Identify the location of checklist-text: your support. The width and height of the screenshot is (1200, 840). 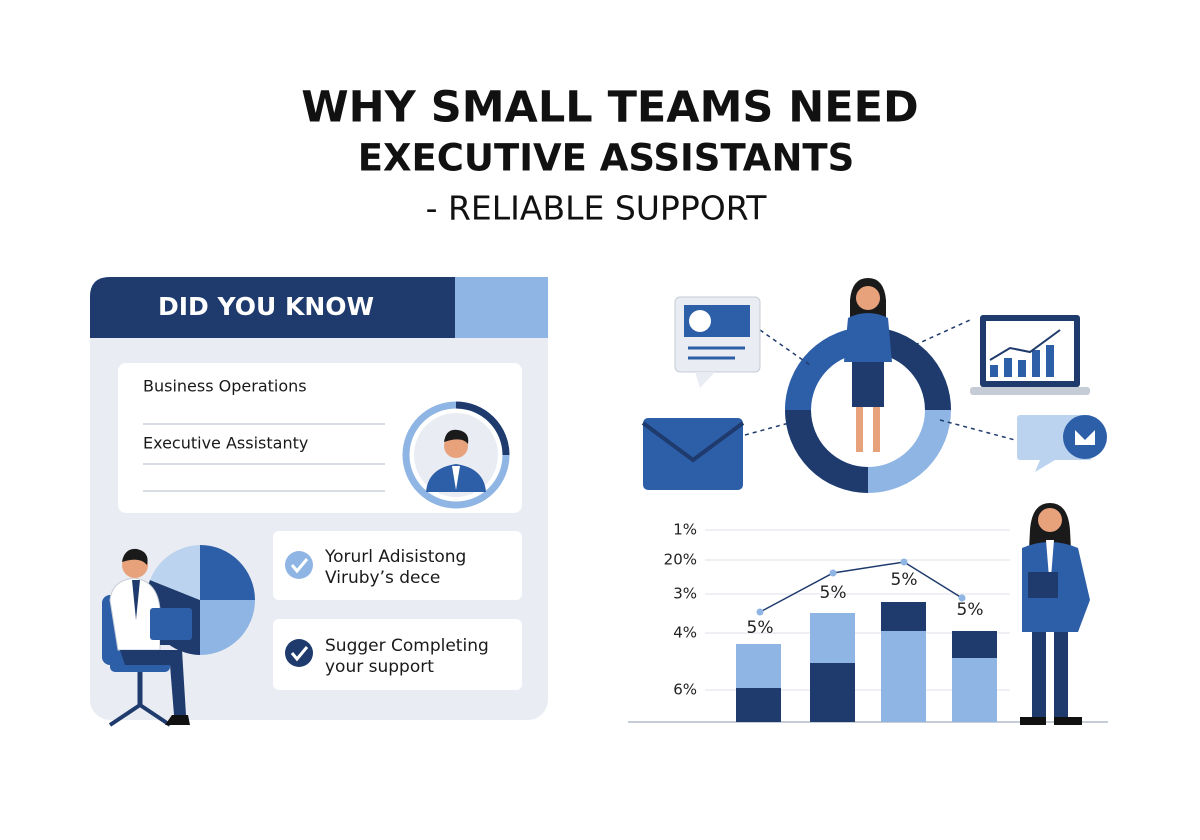
(379, 667).